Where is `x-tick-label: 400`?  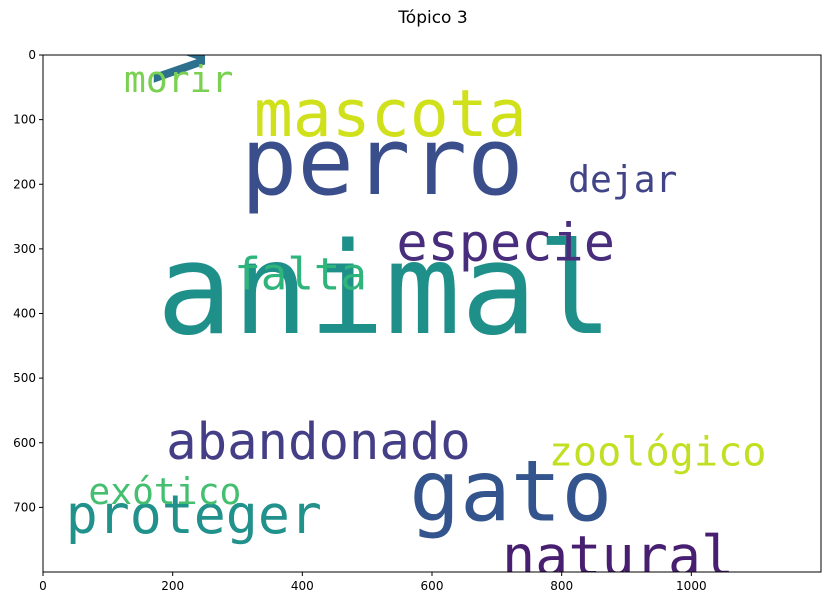
x-tick-label: 400 is located at coordinates (302, 586).